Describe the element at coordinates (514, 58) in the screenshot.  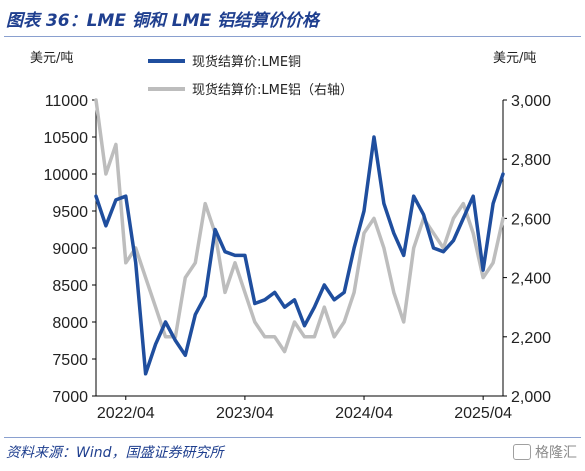
I see `right-axis-unit: 美元/吨` at that location.